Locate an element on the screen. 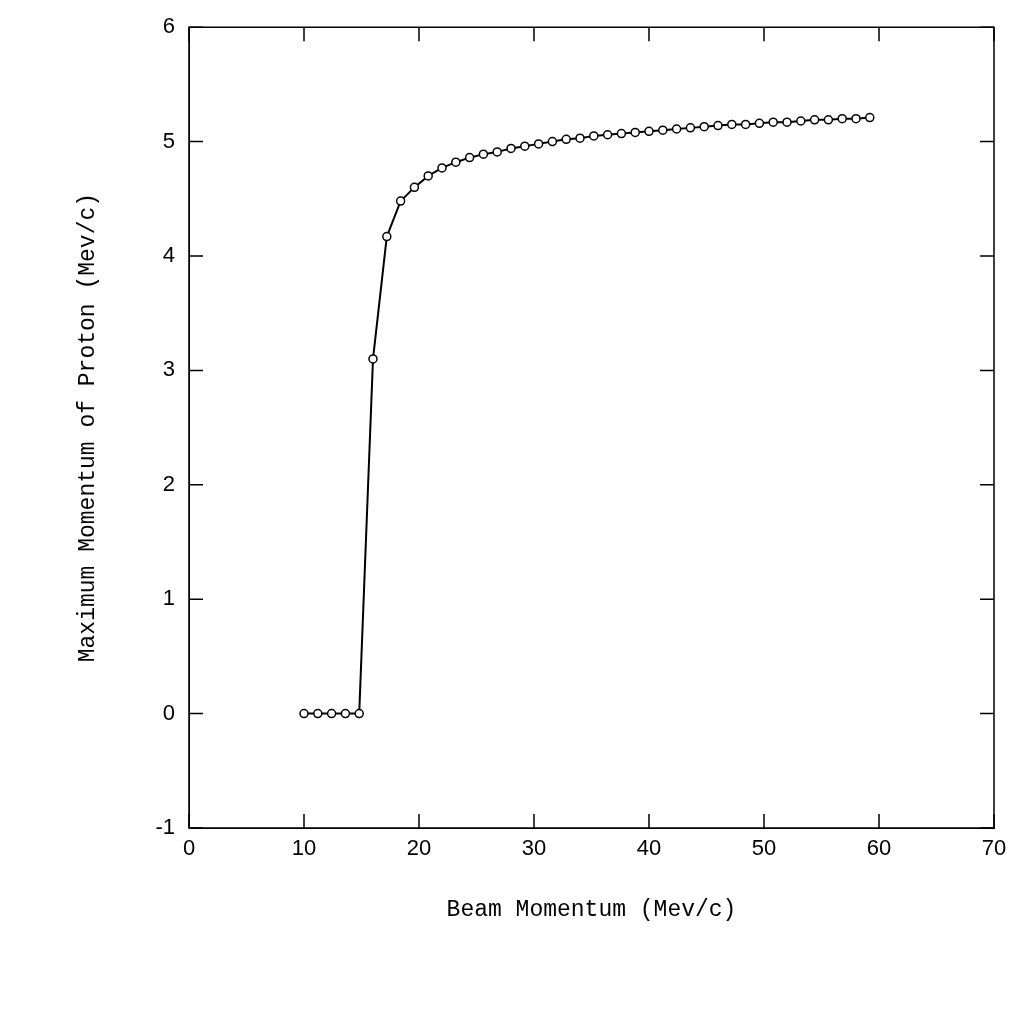  x-tick-label: 0 is located at coordinates (189, 848).